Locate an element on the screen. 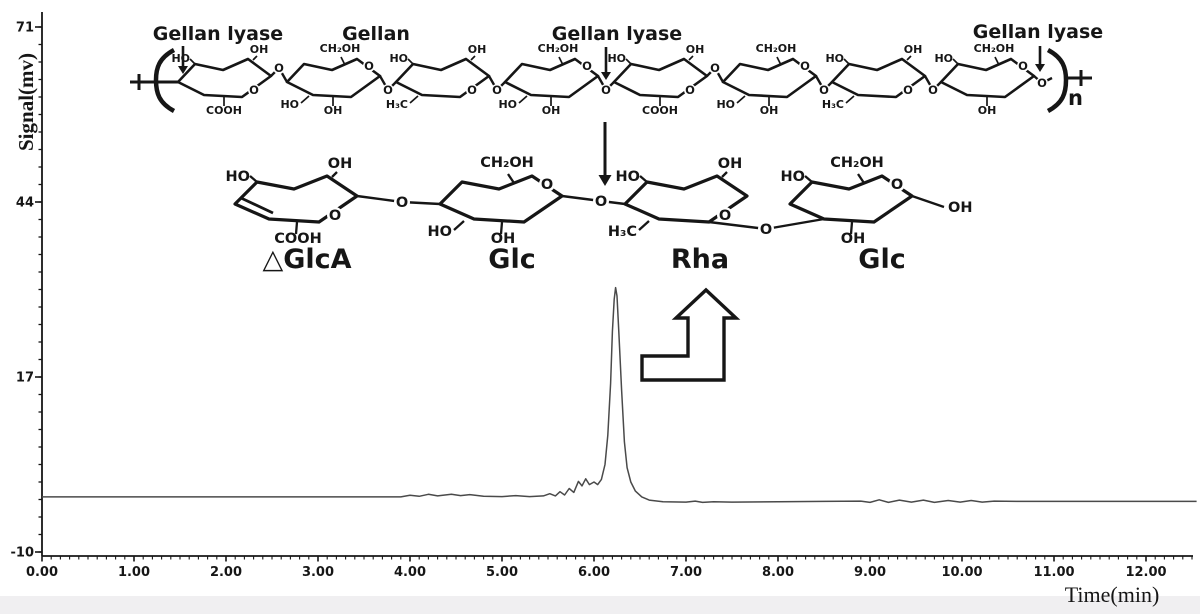  x-tick-label: 3.00 is located at coordinates (318, 572).